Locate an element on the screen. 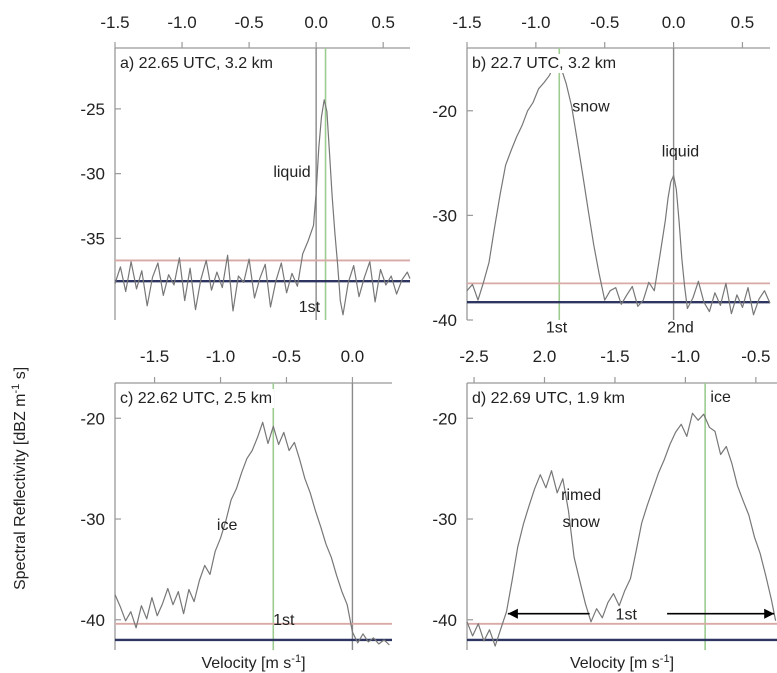 The image size is (777, 673). y-tick-label: -35 is located at coordinates (92, 238).